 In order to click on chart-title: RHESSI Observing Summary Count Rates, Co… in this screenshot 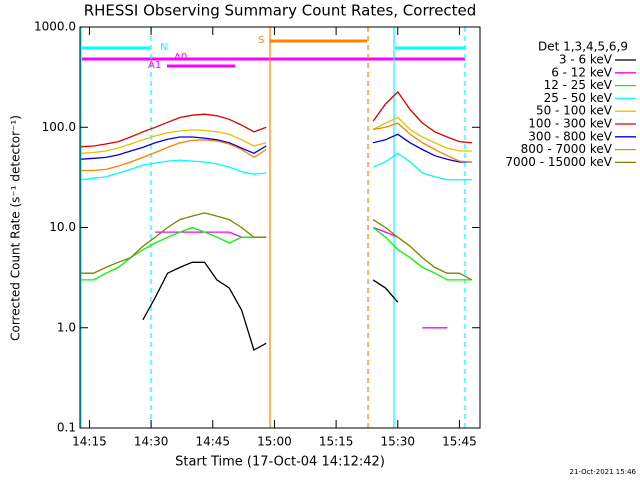, I will do `click(280, 11)`.